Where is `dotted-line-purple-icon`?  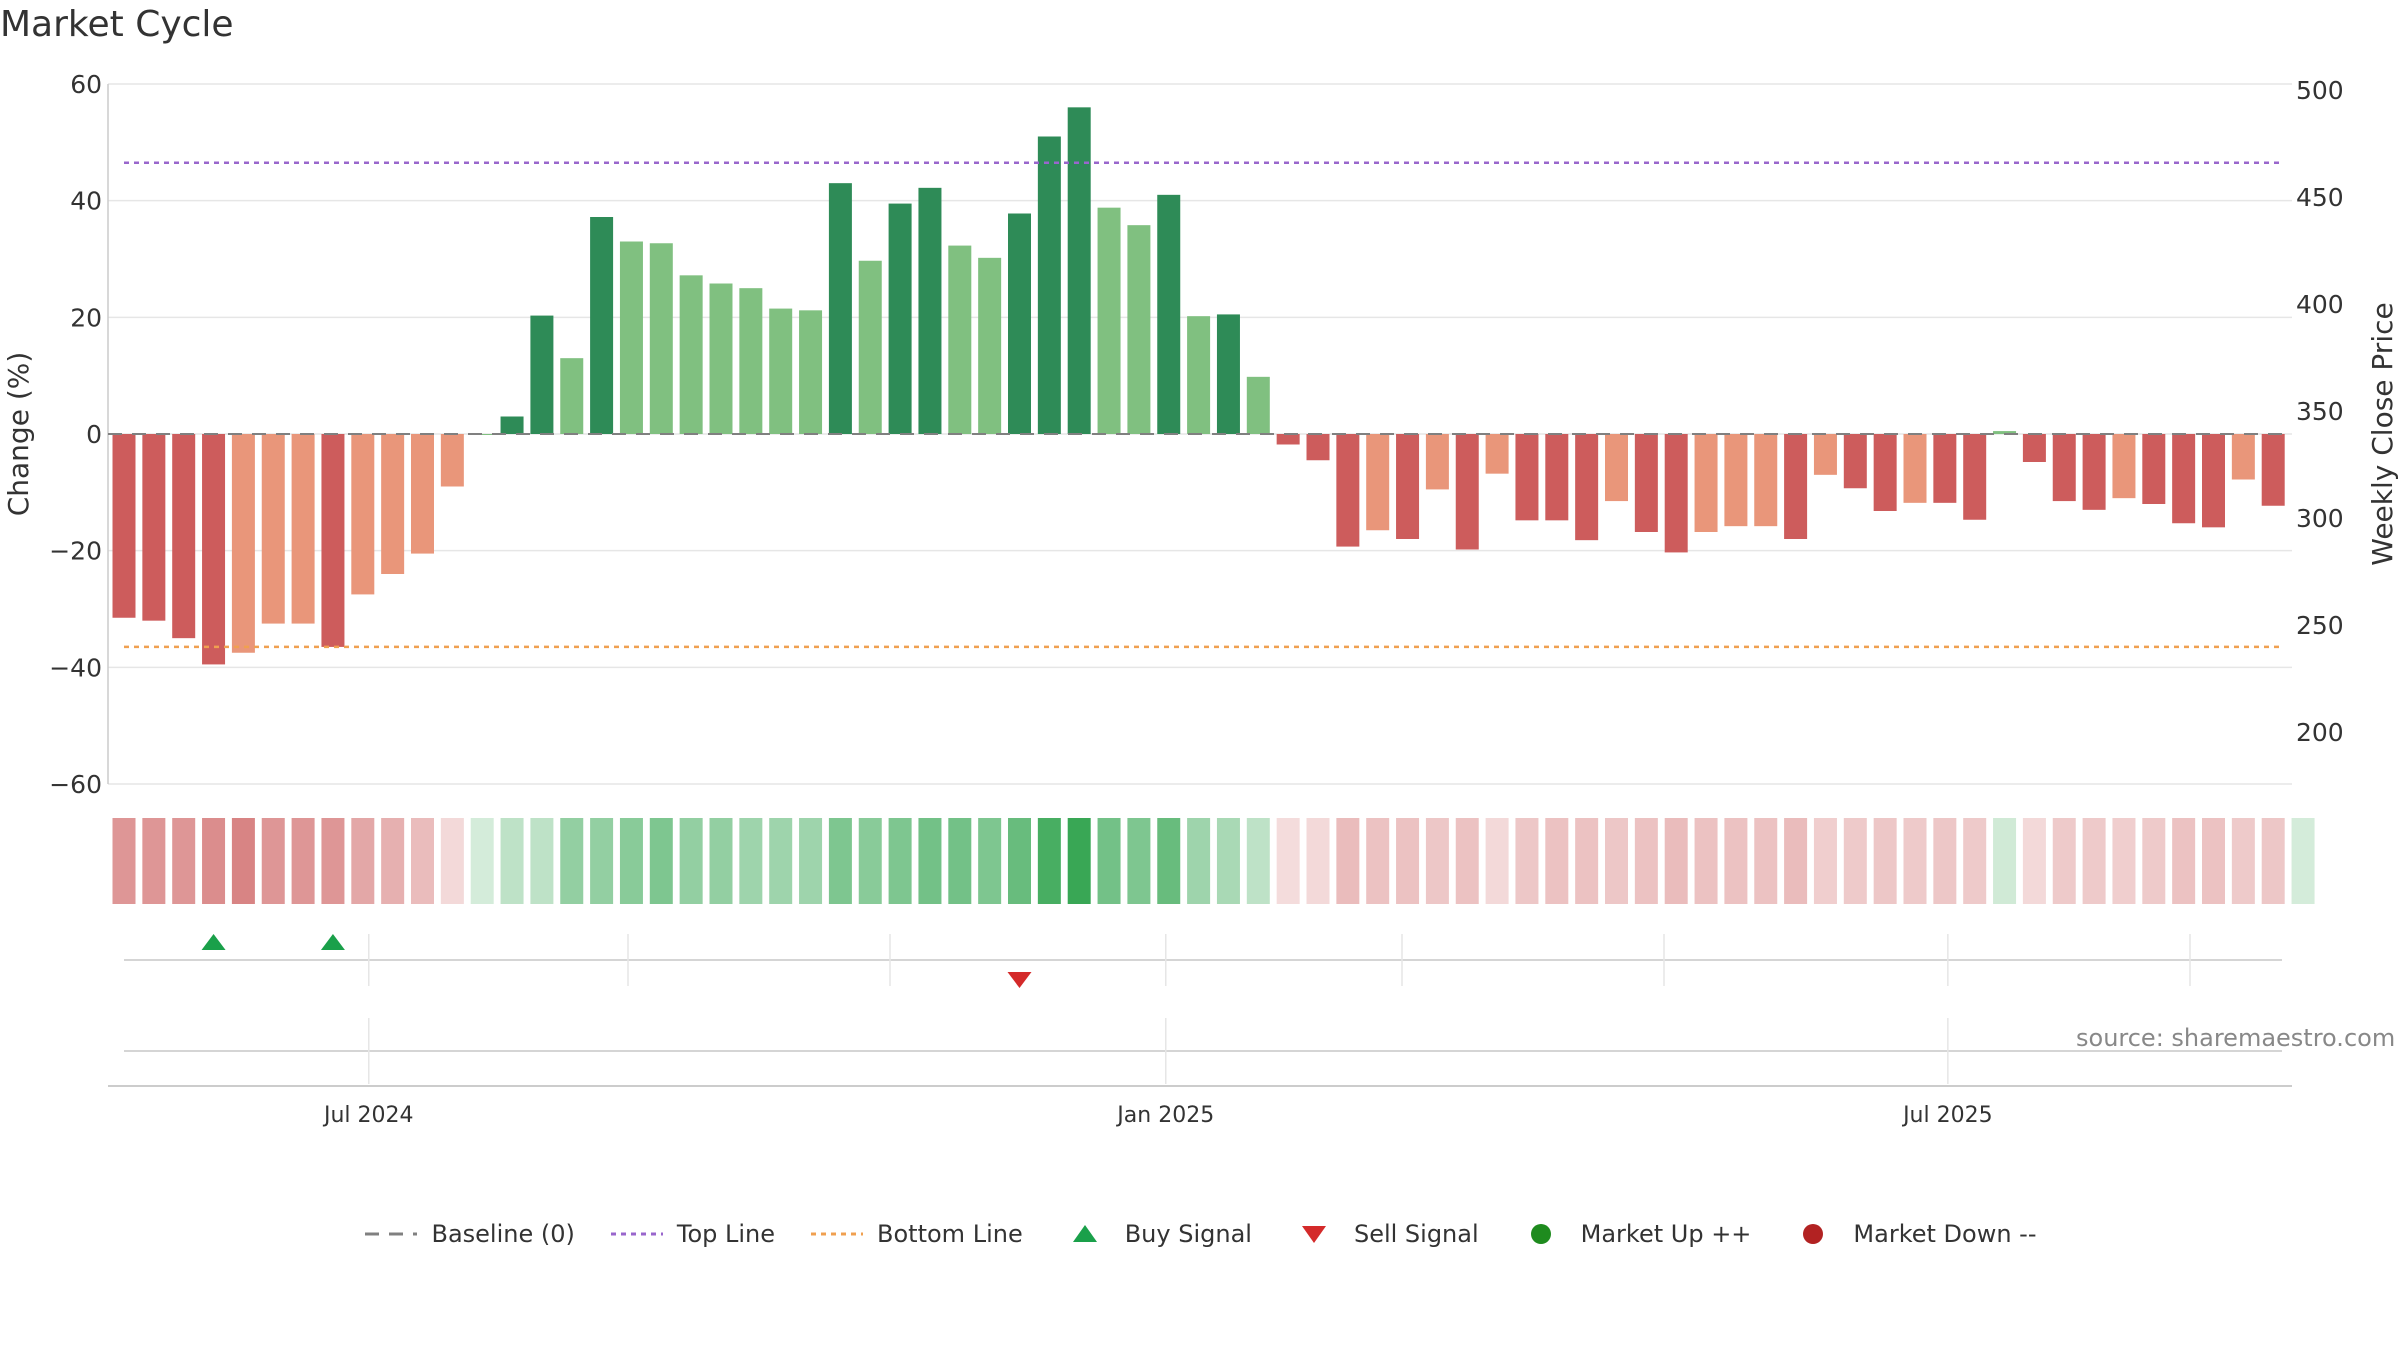 dotted-line-purple-icon is located at coordinates (636, 1234).